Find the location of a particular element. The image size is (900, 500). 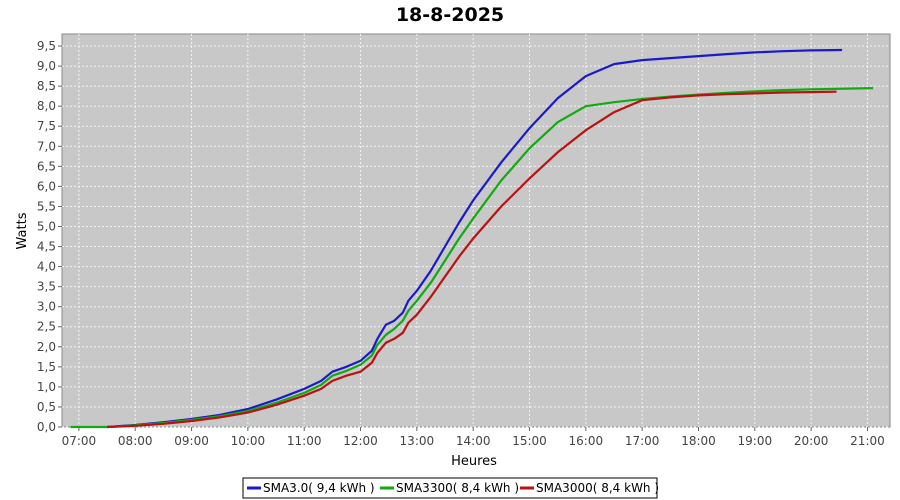

x-tick-label: 12:00 is located at coordinates (360, 441).